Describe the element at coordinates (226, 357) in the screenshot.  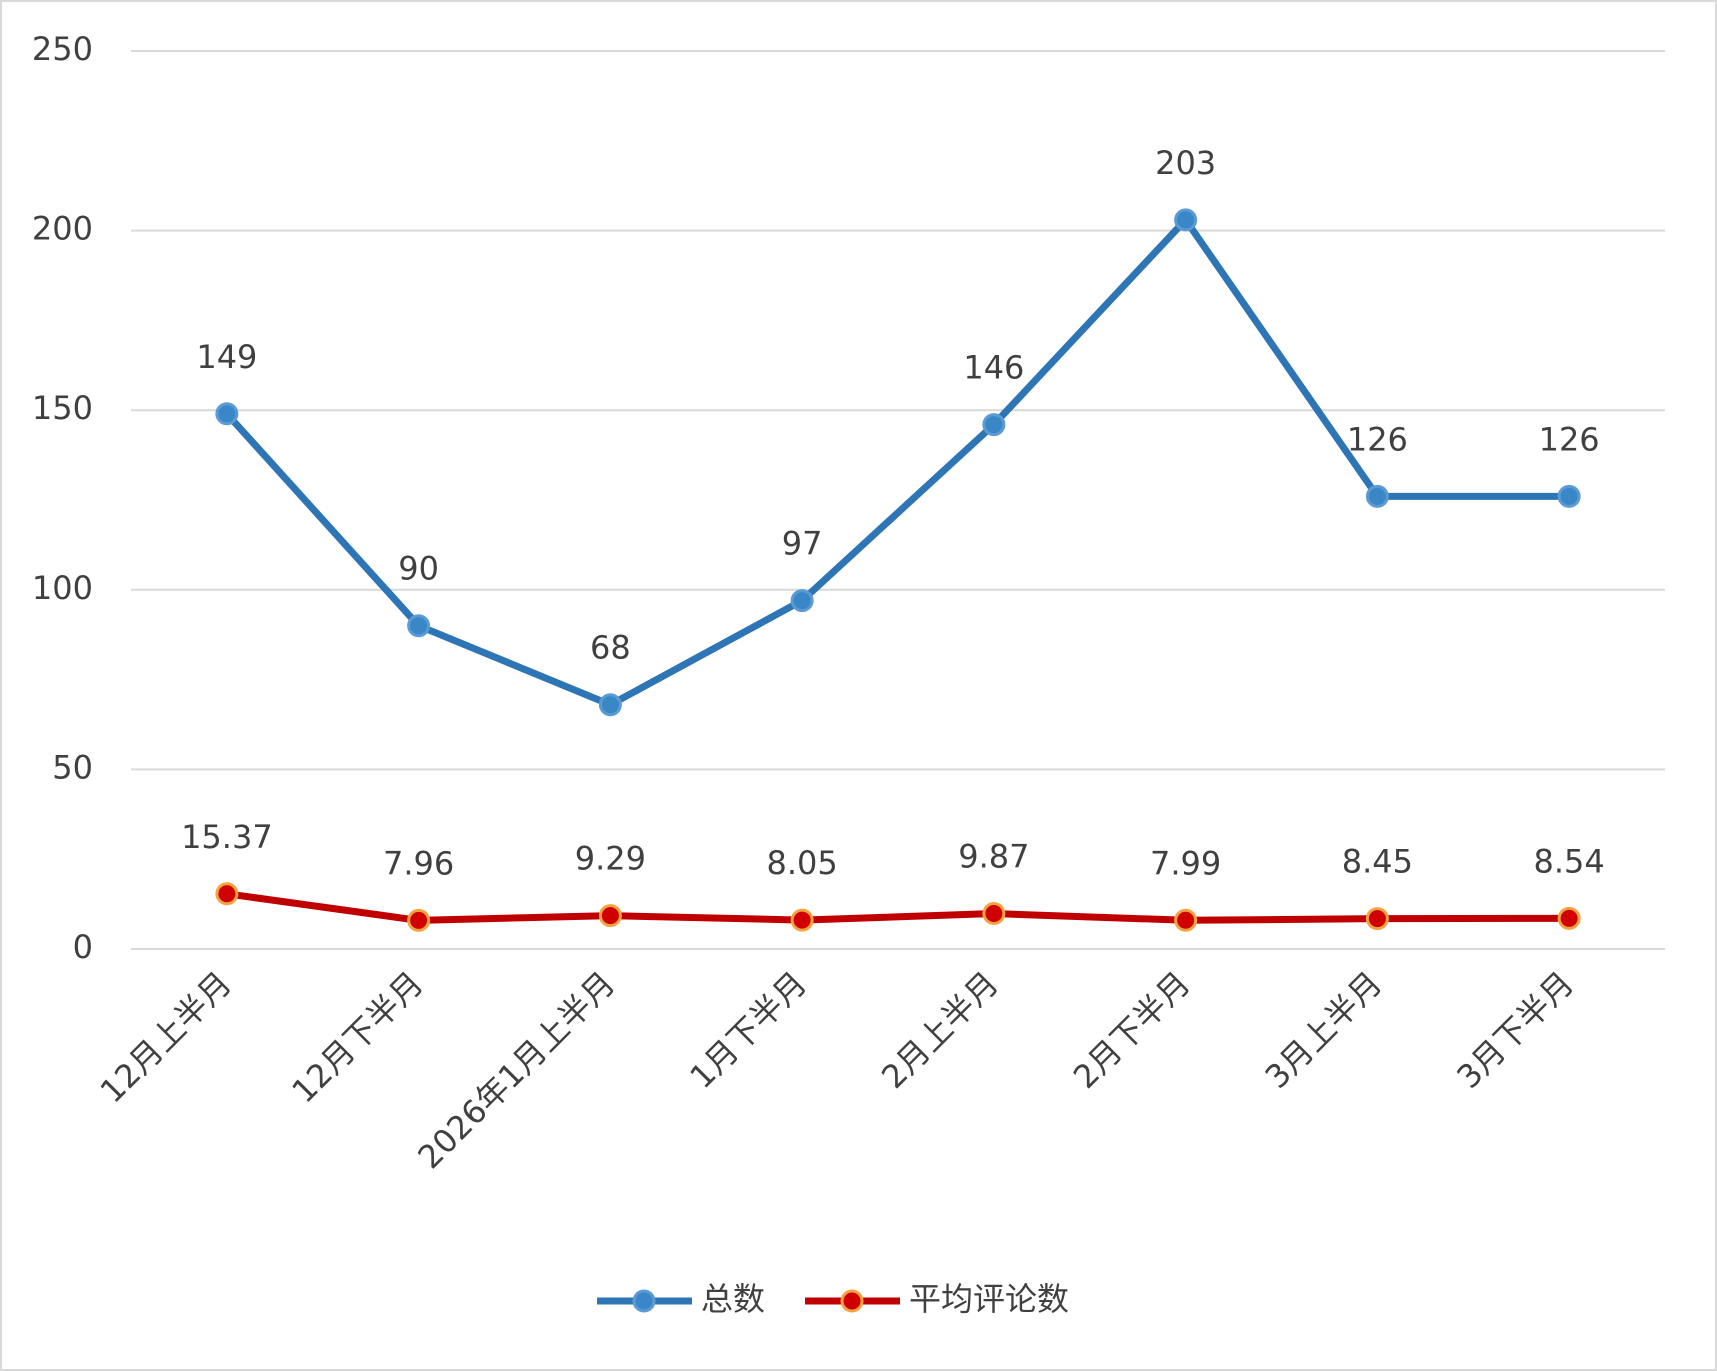
I see `data-label: 149` at that location.